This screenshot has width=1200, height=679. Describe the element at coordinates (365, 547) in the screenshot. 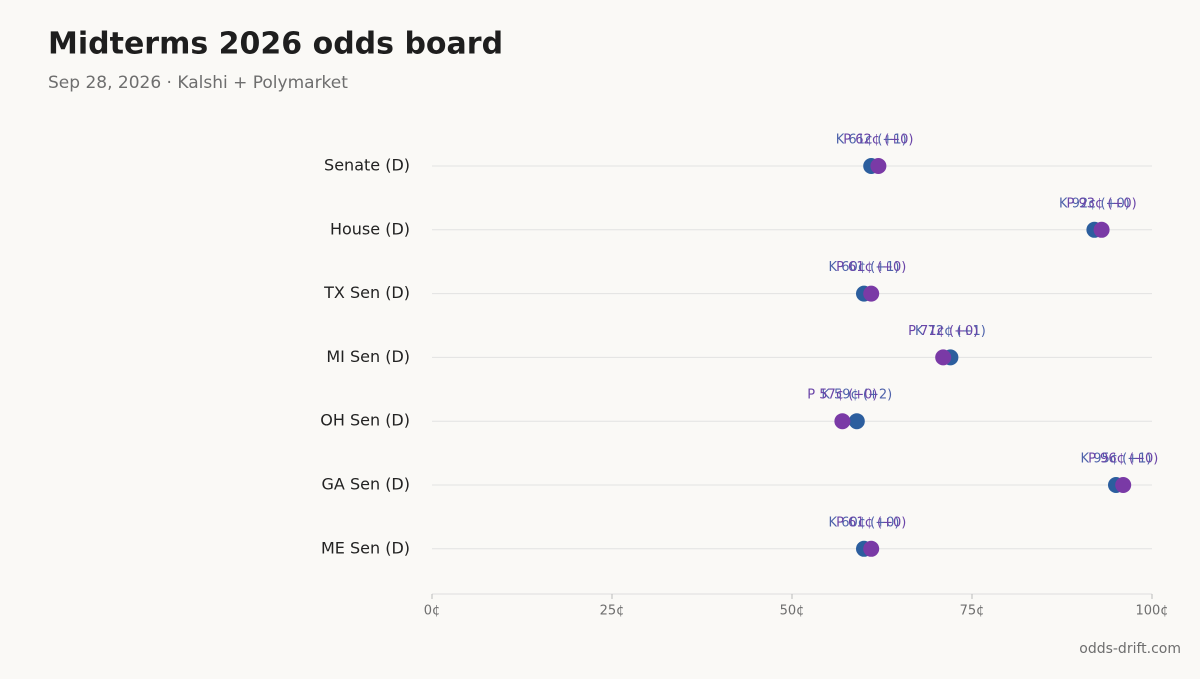

I see `category-label: ME Sen (D)` at that location.